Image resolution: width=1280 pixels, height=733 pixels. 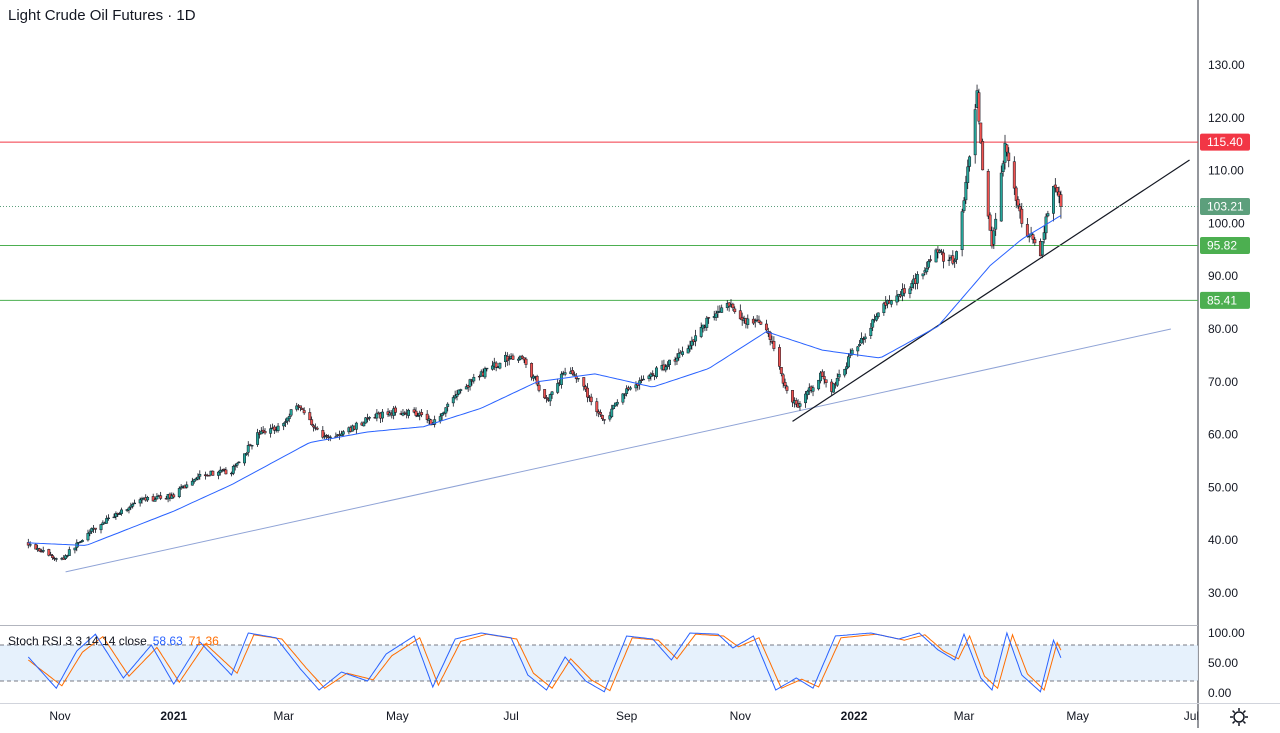 What do you see at coordinates (283, 716) in the screenshot?
I see `time-tick-label: Mar` at bounding box center [283, 716].